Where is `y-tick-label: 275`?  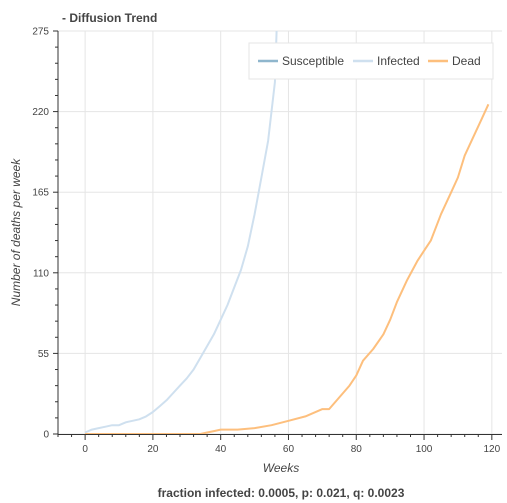 y-tick-label: 275 is located at coordinates (40, 32).